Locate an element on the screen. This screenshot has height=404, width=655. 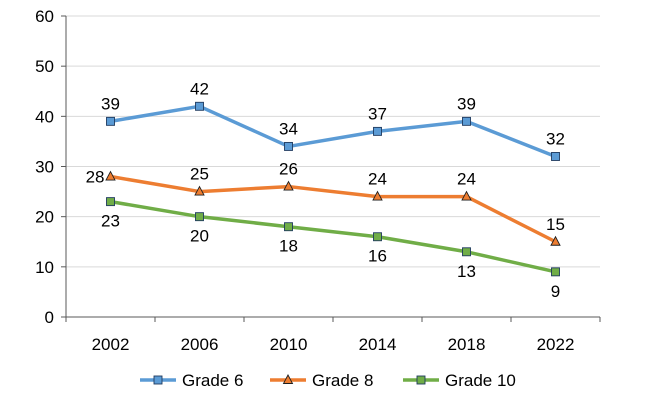
data-label: 23 is located at coordinates (110, 221).